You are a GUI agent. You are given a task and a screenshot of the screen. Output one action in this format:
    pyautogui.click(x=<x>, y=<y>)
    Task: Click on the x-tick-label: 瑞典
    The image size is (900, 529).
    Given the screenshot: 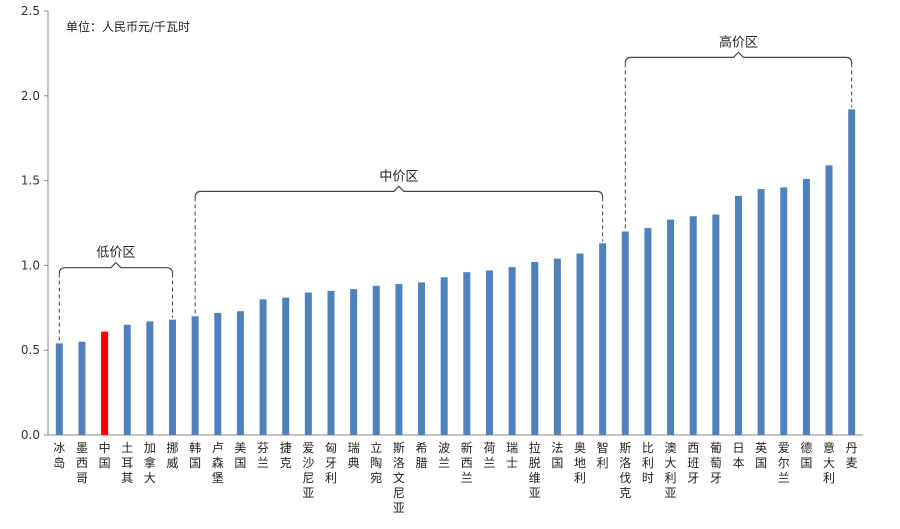 What is the action you would take?
    pyautogui.click(x=354, y=455)
    